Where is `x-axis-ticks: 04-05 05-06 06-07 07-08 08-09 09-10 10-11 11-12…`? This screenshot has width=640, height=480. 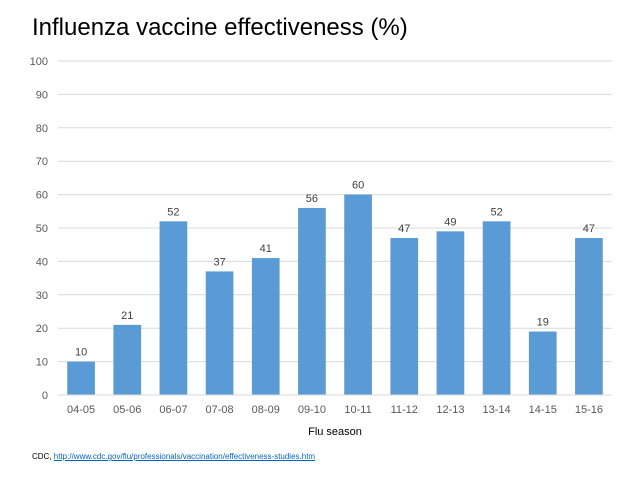
x-axis-ticks: 04-05 05-06 06-07 07-08 08-09 09-10 10-11 11-12… is located at coordinates (335, 410).